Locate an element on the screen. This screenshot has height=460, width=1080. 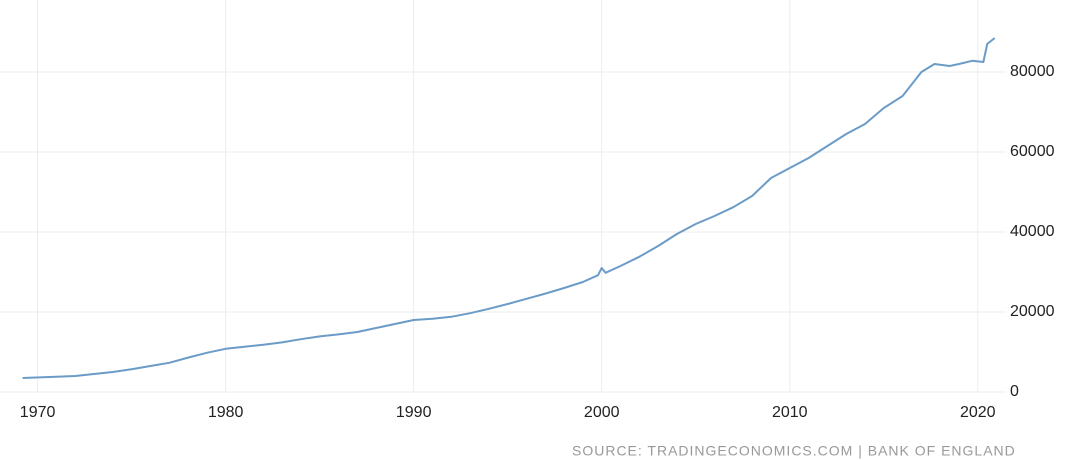
y-tick-label: 20000 is located at coordinates (1032, 311).